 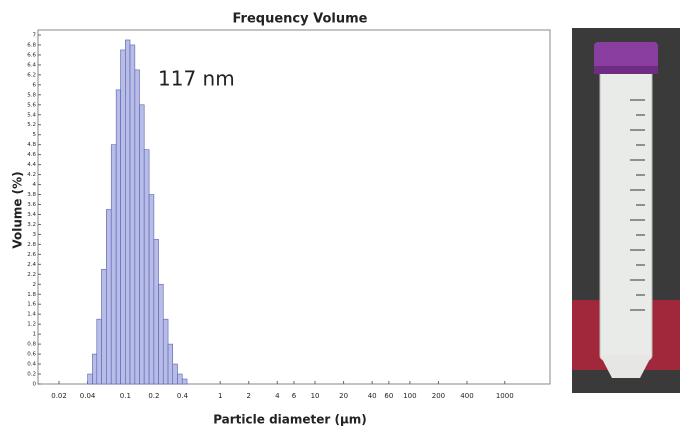 I want to click on y-tick-label: 3.4, so click(x=31, y=215).